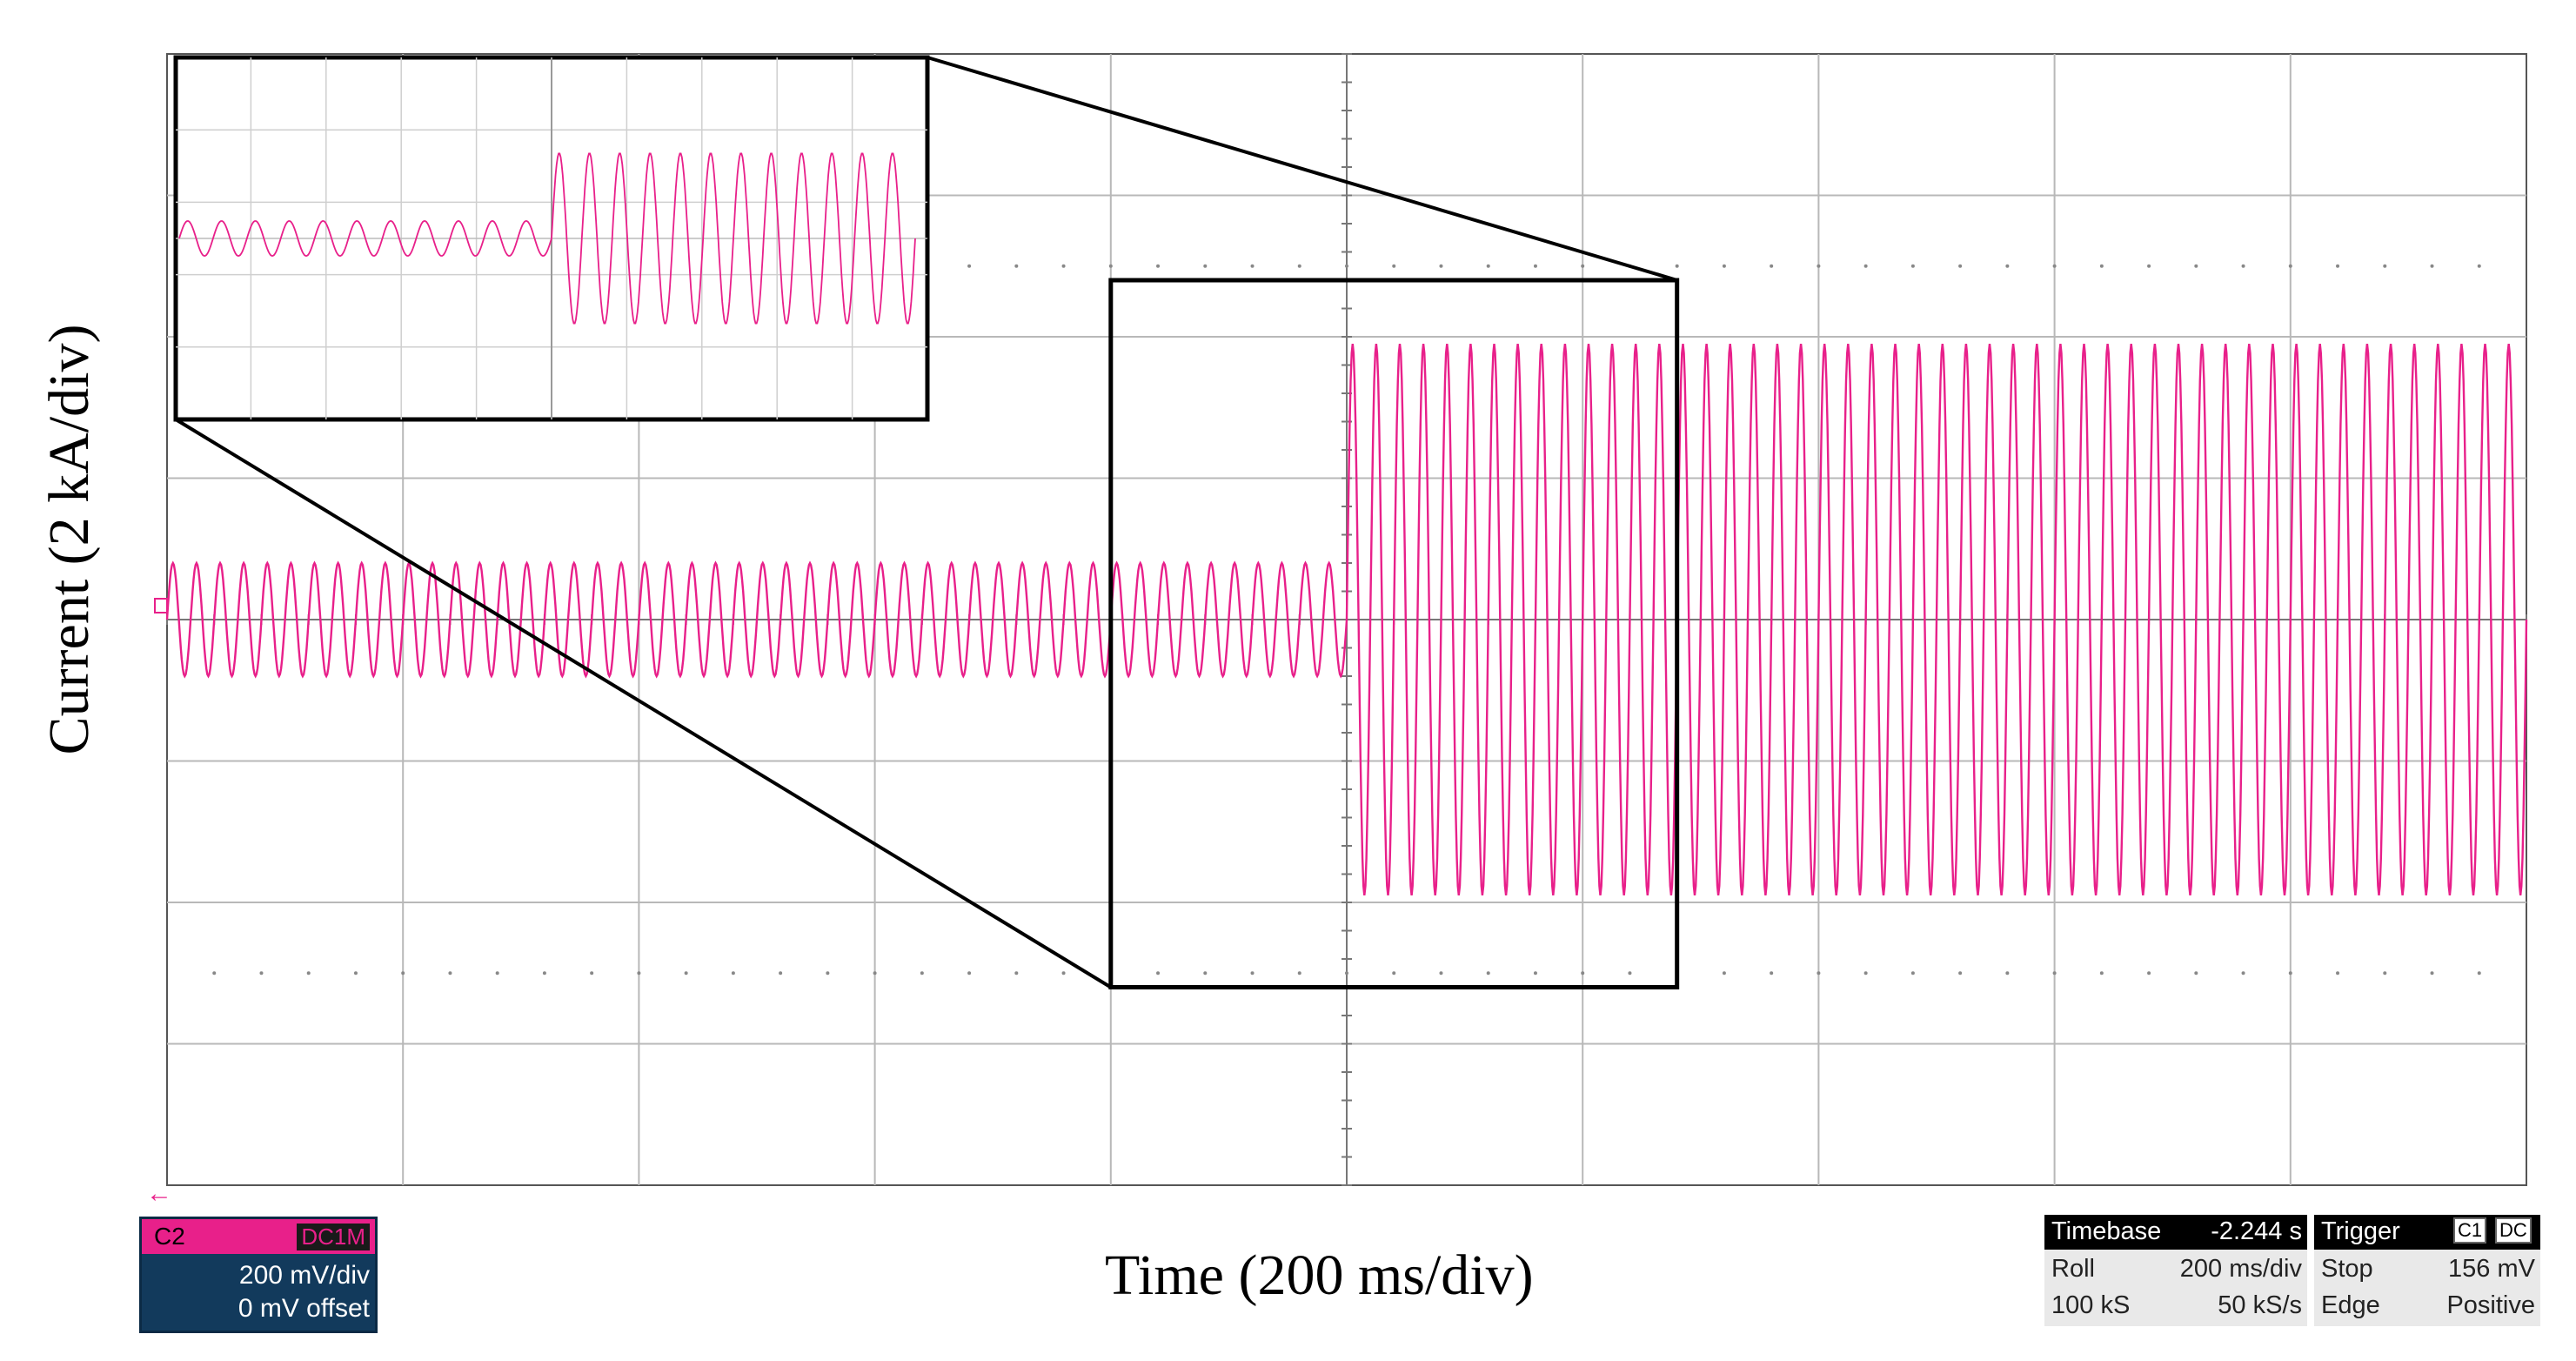 Image resolution: width=2576 pixels, height=1361 pixels. I want to click on trace-segment, so click(756, 619).